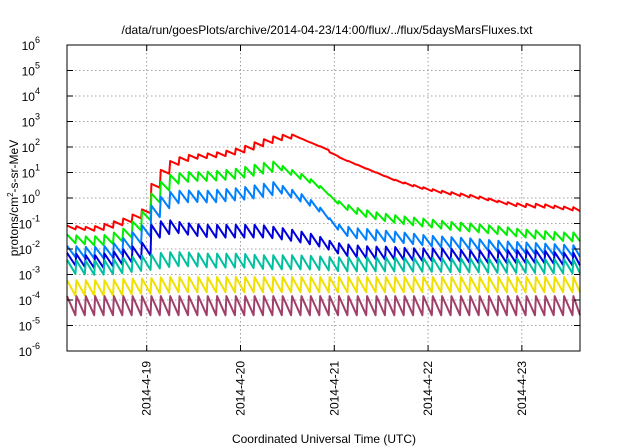 The width and height of the screenshot is (640, 448). I want to click on y-tick-label: 10⁻³, so click(29, 274).